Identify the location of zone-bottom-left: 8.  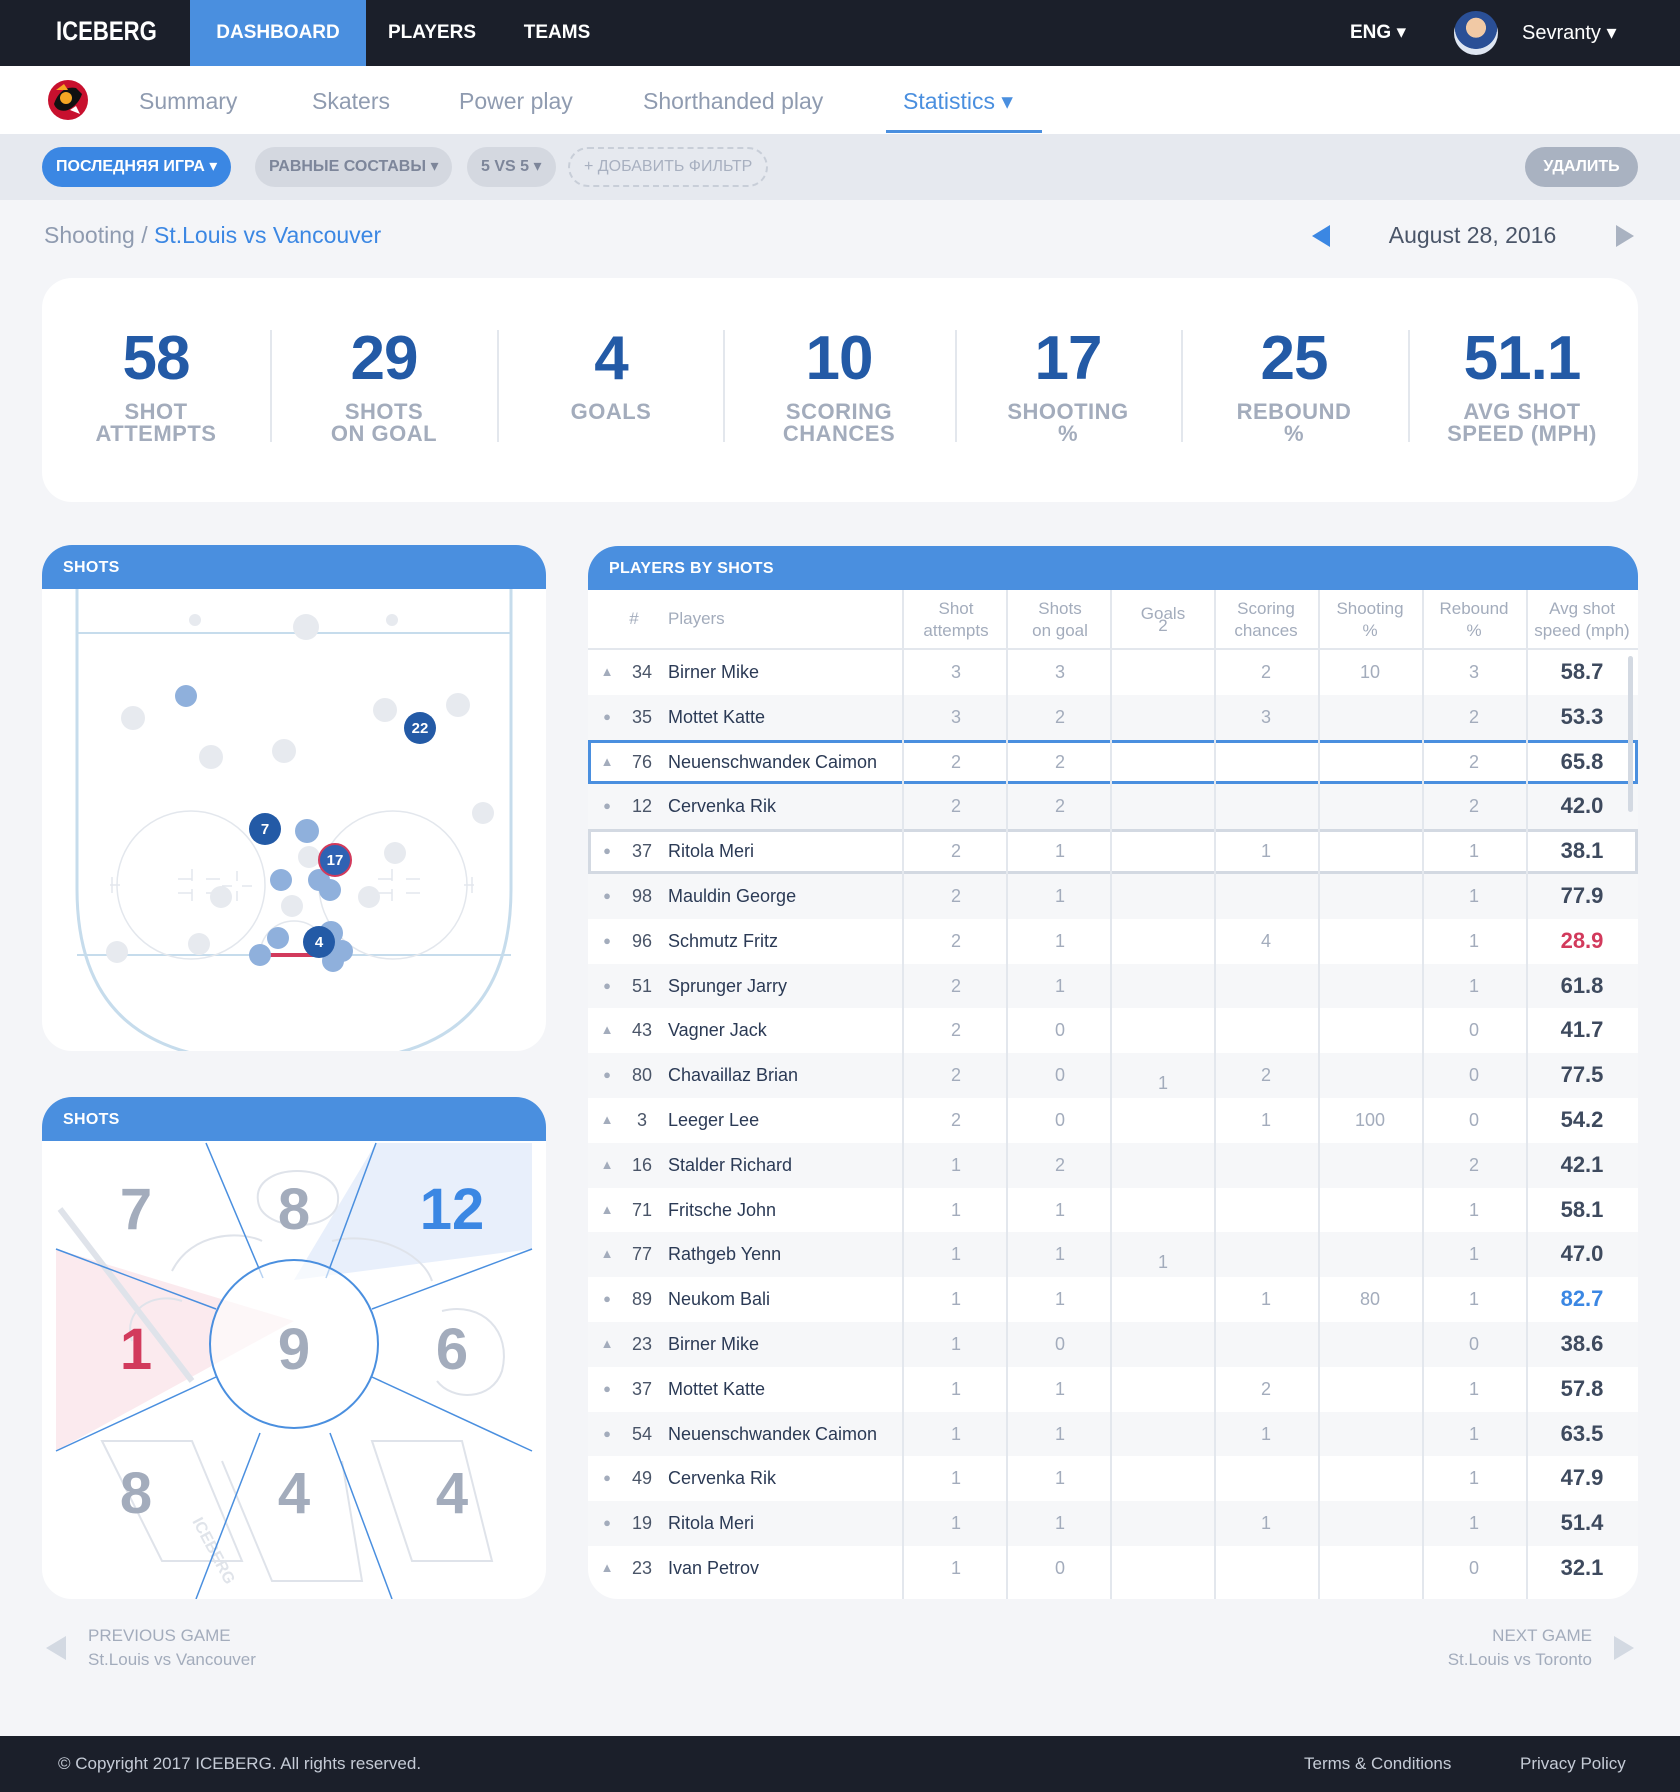
(136, 1493).